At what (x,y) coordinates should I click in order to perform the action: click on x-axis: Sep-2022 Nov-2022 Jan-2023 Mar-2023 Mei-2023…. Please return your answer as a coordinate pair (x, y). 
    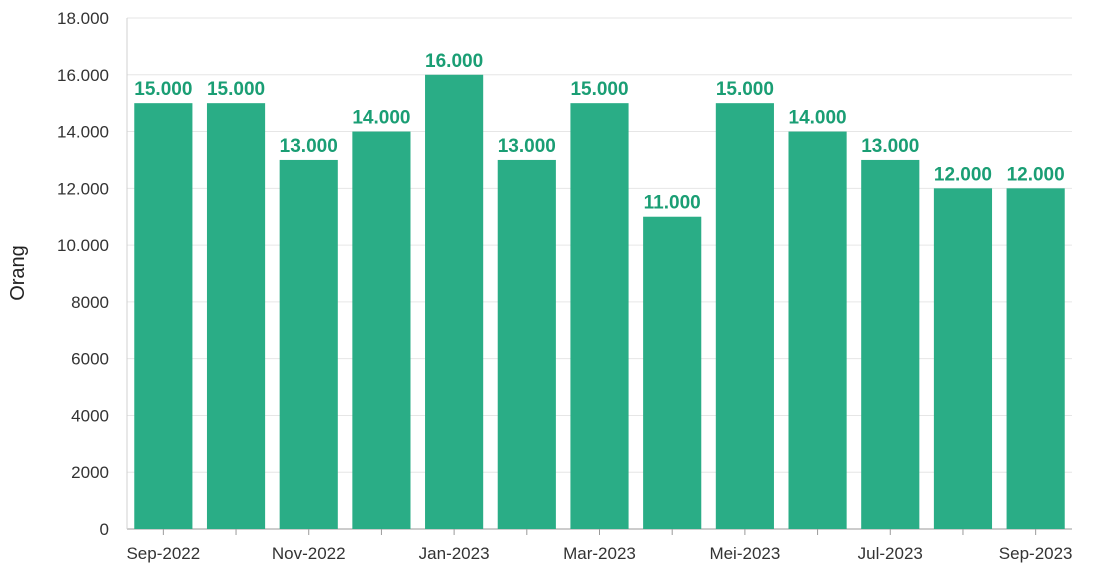
    Looking at the image, I should click on (599, 546).